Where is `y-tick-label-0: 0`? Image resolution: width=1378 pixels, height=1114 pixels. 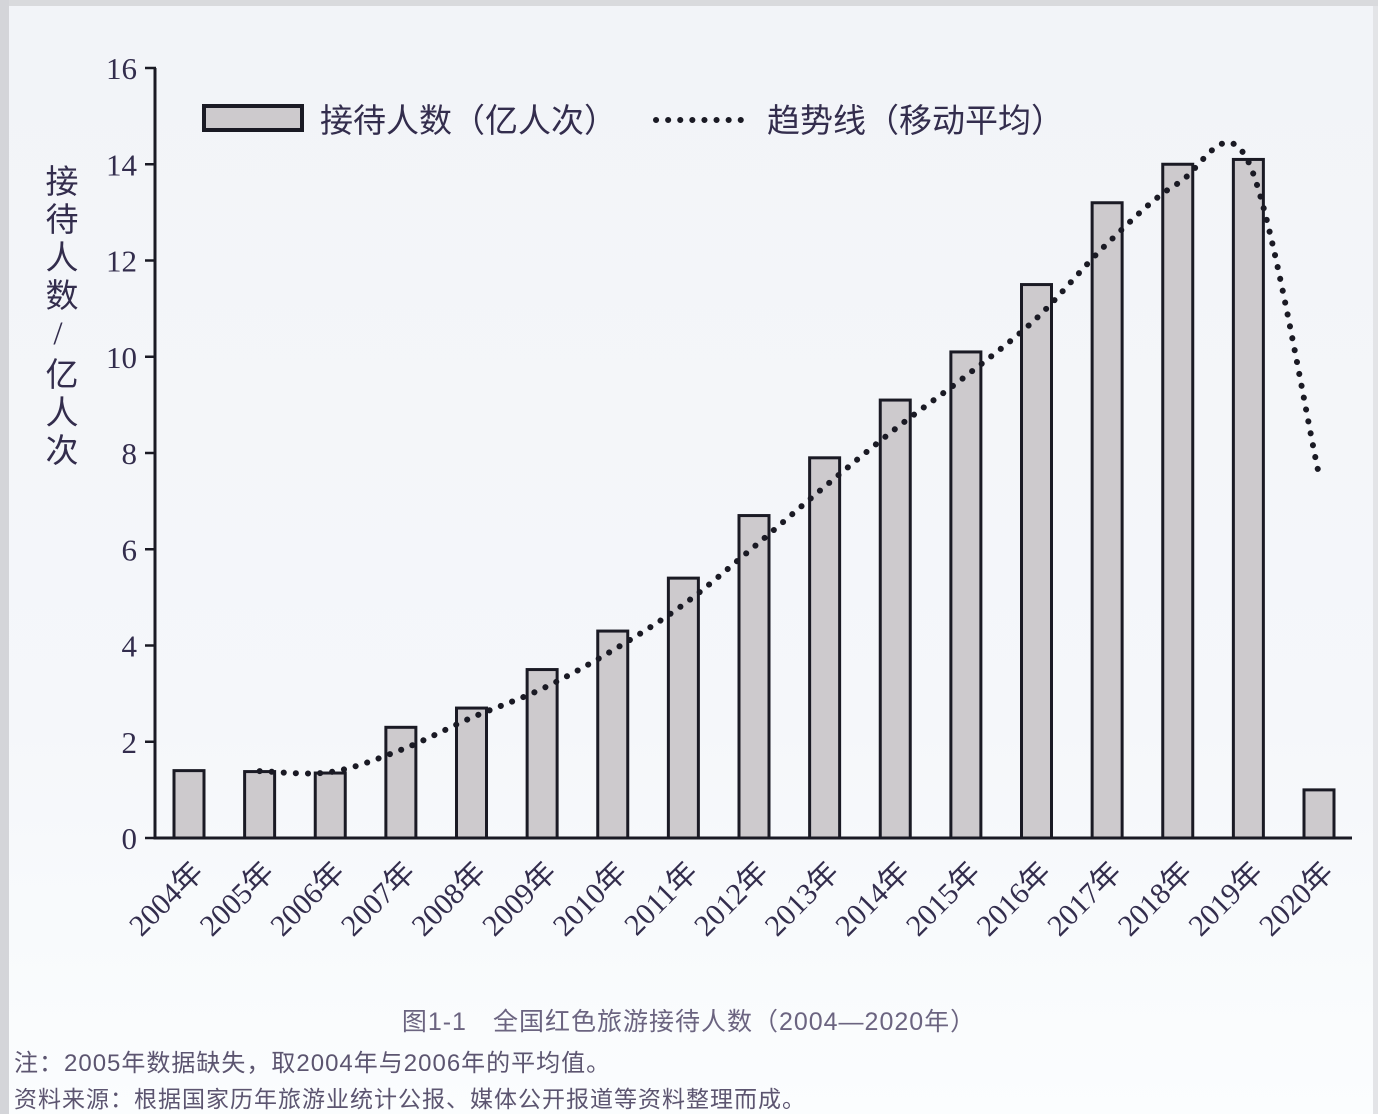
y-tick-label-0: 0 is located at coordinates (130, 838).